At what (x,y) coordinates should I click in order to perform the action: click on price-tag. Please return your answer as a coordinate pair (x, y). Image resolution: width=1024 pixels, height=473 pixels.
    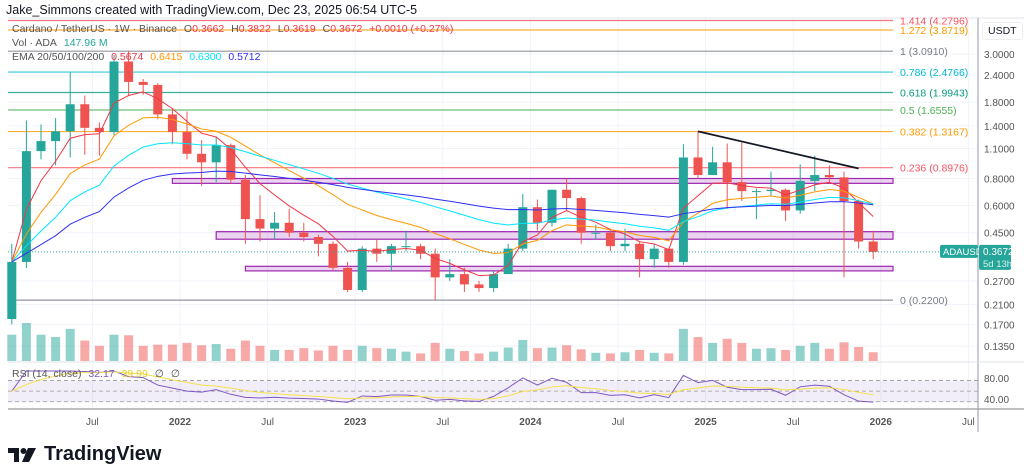
    Looking at the image, I should click on (995, 257).